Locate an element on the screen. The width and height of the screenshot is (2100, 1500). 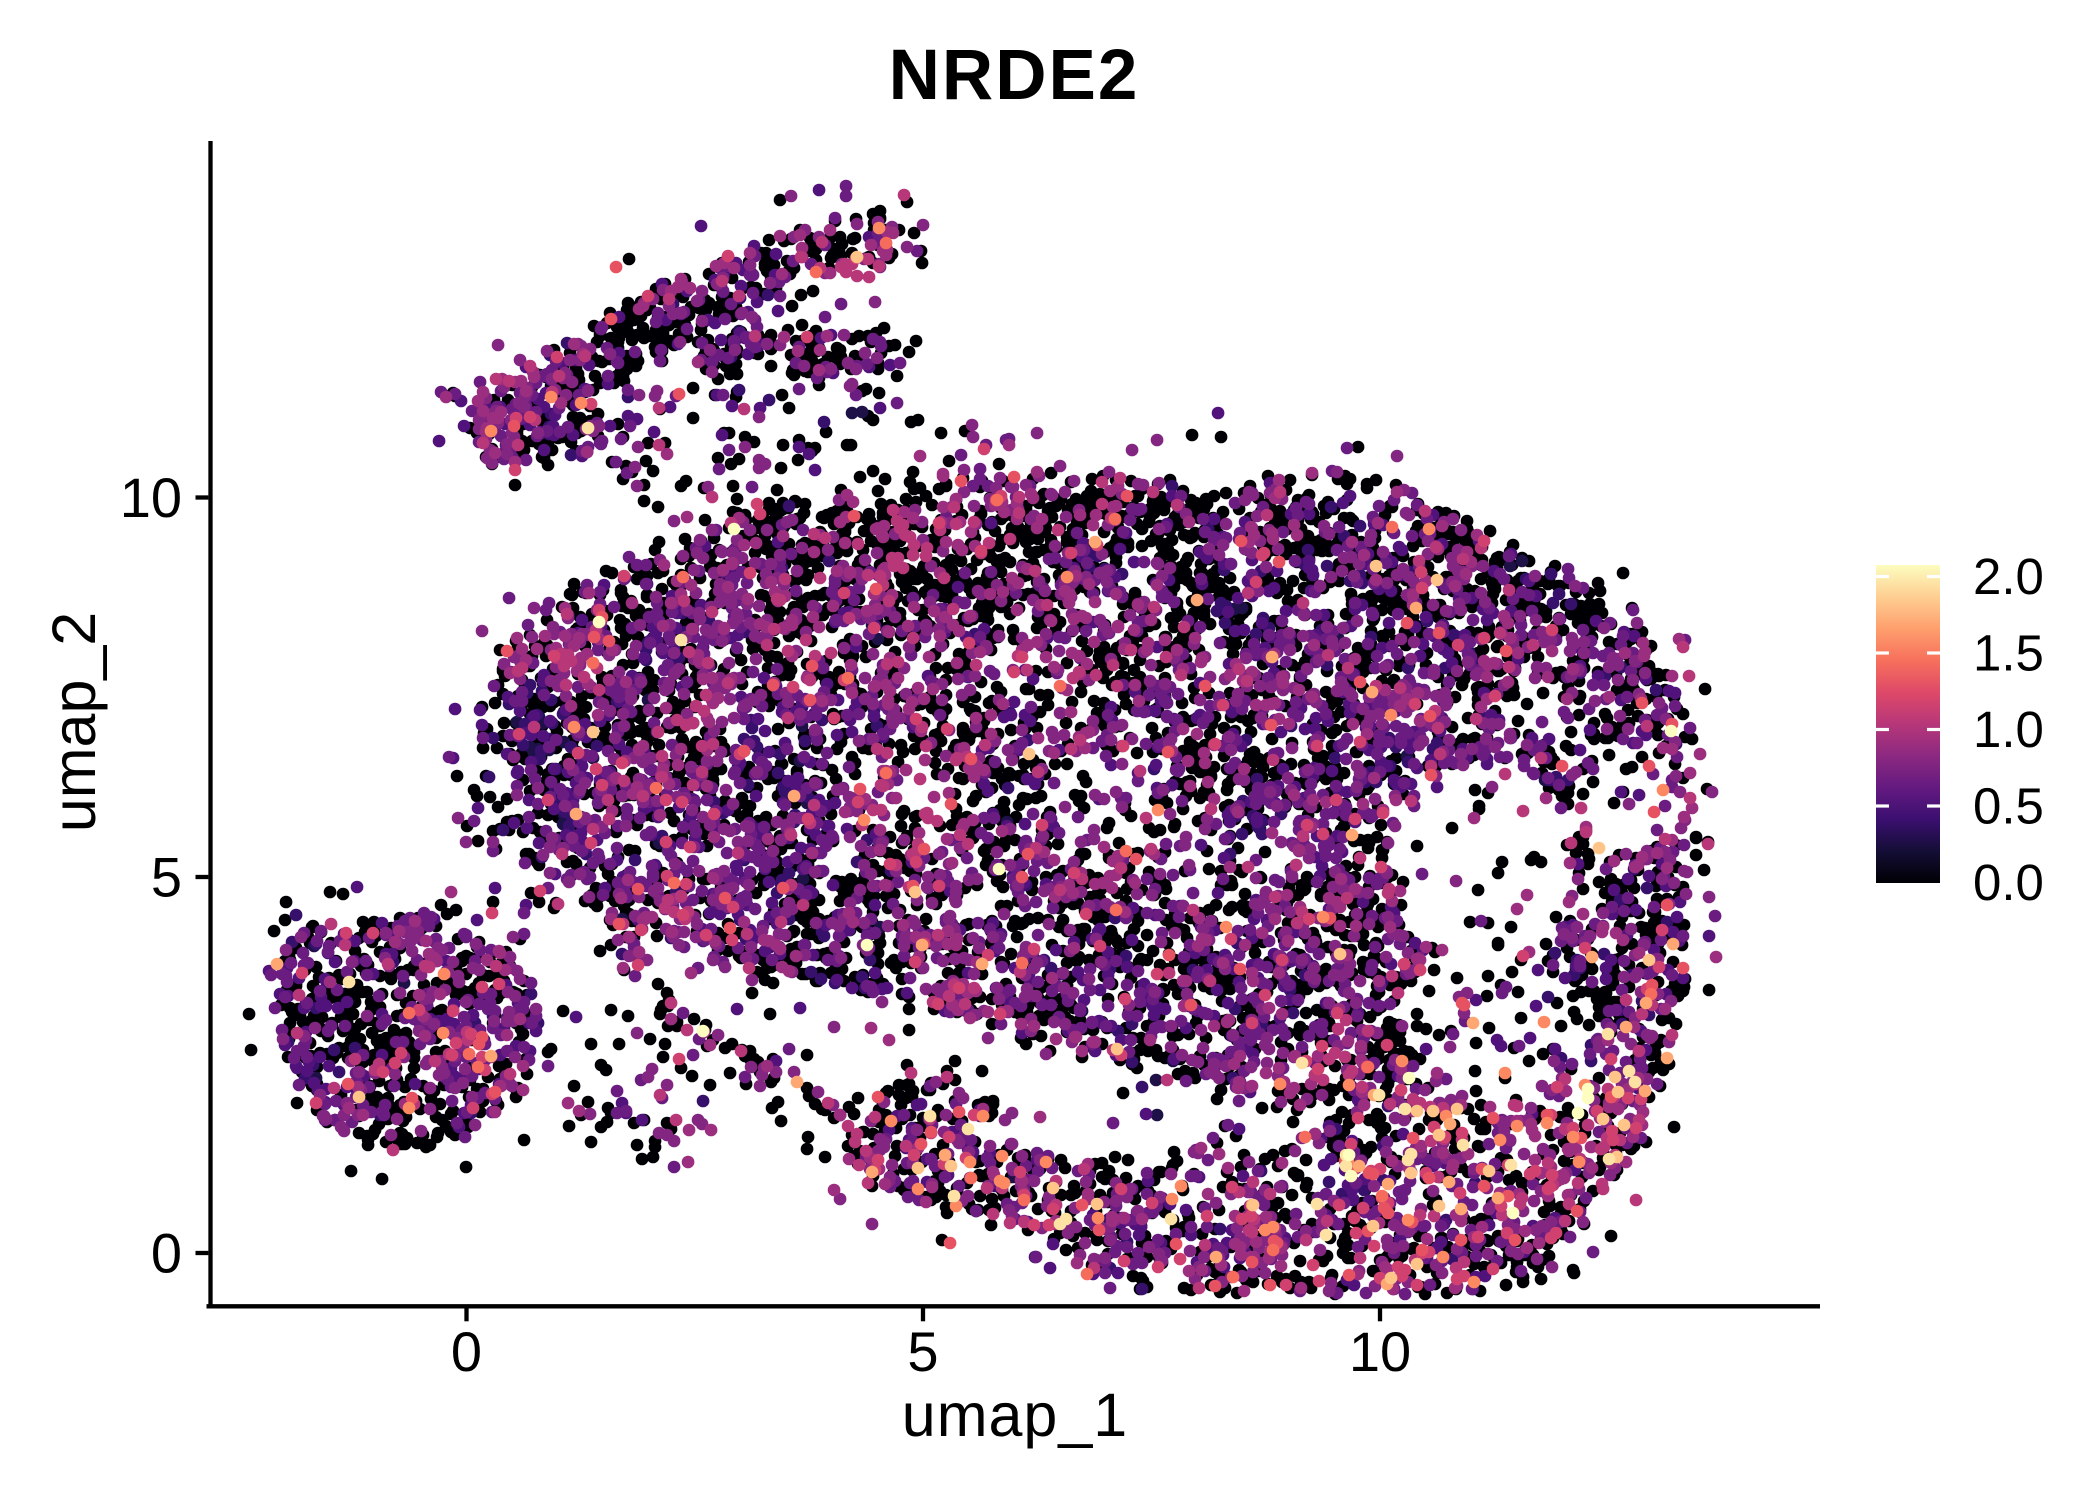
svg-text: 1.5 is located at coordinates (2008, 653).